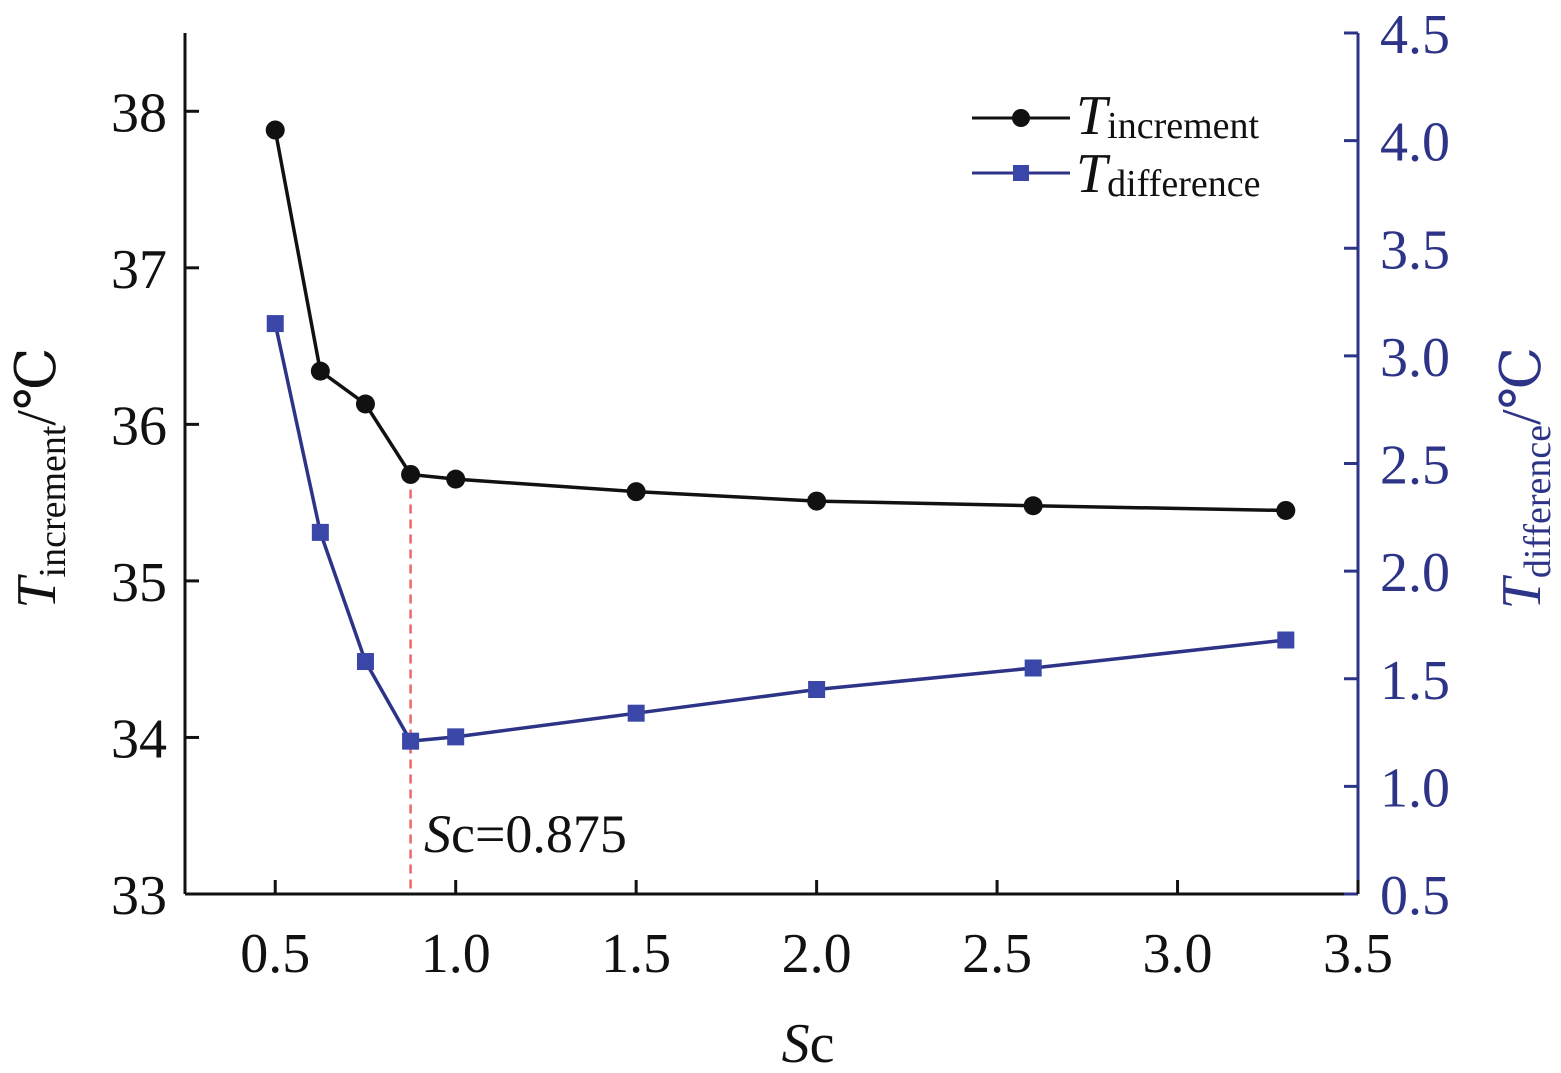 Image resolution: width=1561 pixels, height=1073 pixels. Describe the element at coordinates (1178, 954) in the screenshot. I see `x-tick-label: 3.0` at that location.